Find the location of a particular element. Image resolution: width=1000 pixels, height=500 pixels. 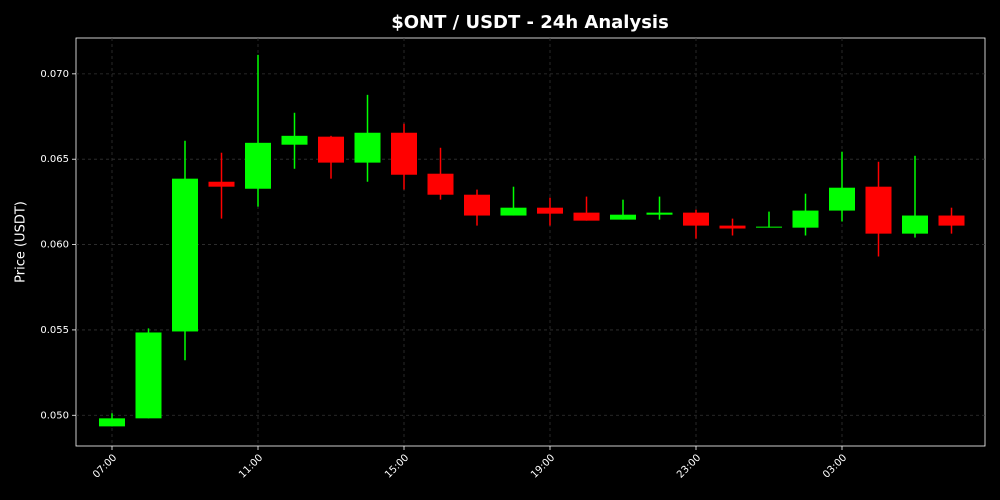

y-tick-label: 0.065 is located at coordinates (54, 159).